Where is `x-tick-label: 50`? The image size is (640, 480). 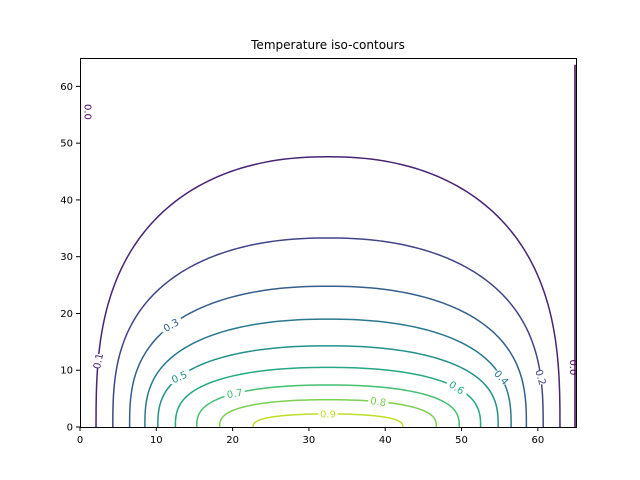
x-tick-label: 50 is located at coordinates (461, 440).